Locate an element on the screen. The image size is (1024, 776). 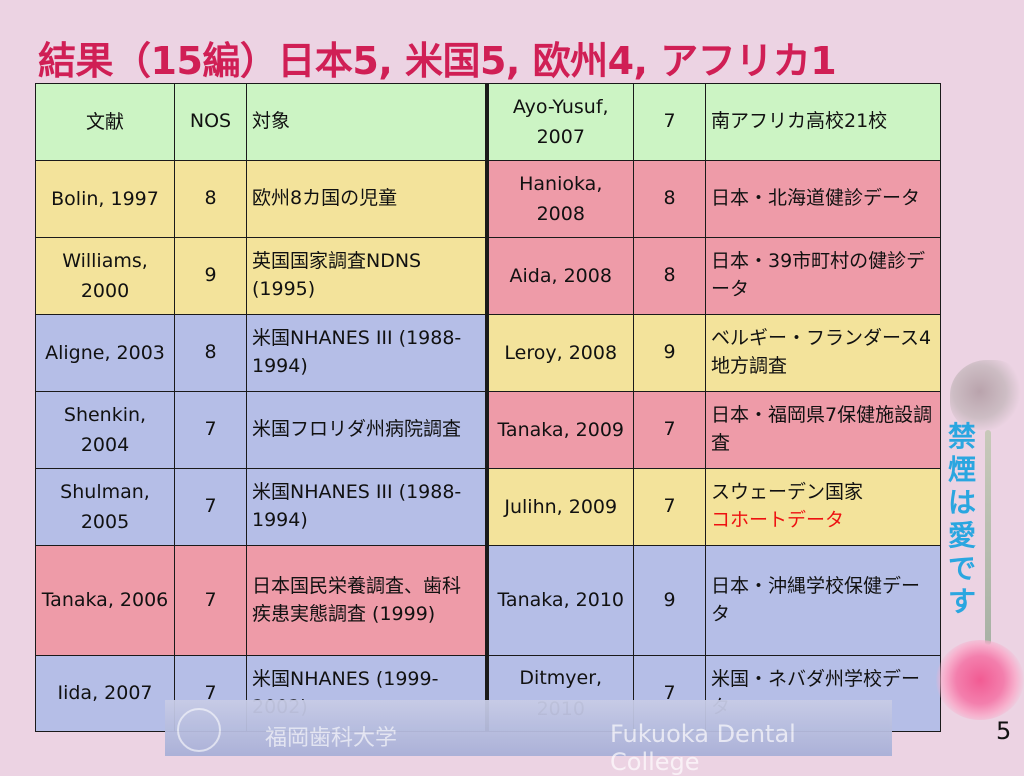
right-target-cell: 日本・沖縄学校保健データ is located at coordinates (823, 600).